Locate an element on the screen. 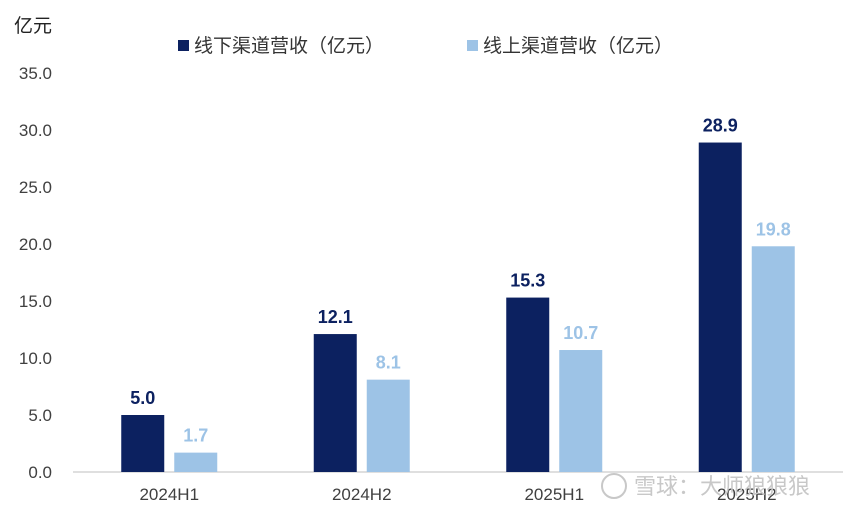 The width and height of the screenshot is (855, 513). snowball-logo-icon is located at coordinates (614, 486).